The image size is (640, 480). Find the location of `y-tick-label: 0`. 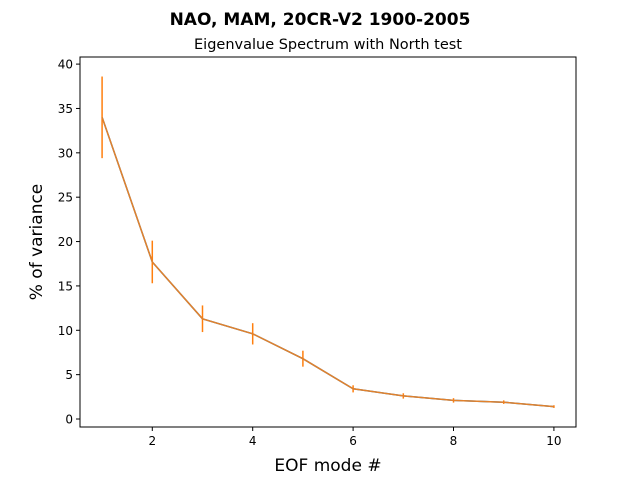

y-tick-label: 0 is located at coordinates (69, 420).